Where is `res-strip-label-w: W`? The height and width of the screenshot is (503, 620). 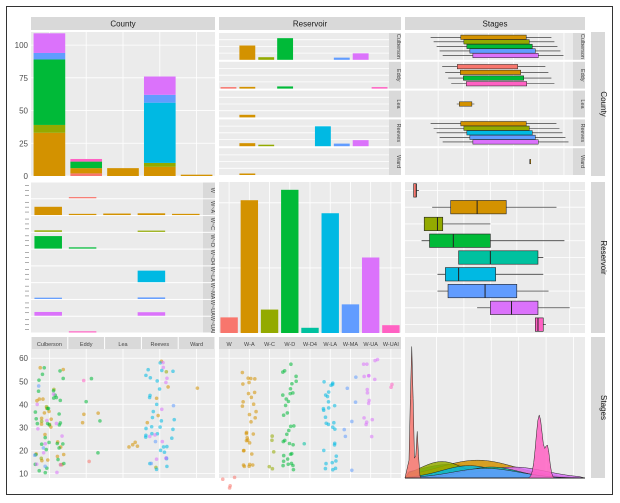
res-strip-label-w: W is located at coordinates (212, 191).